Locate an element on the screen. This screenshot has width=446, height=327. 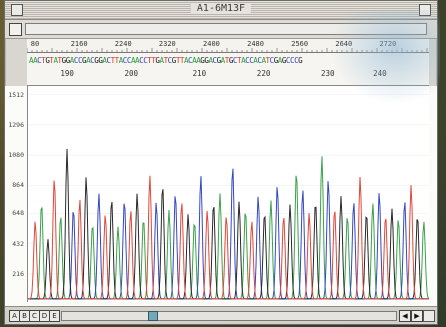
ruler-label: 2560 is located at coordinates (300, 44).